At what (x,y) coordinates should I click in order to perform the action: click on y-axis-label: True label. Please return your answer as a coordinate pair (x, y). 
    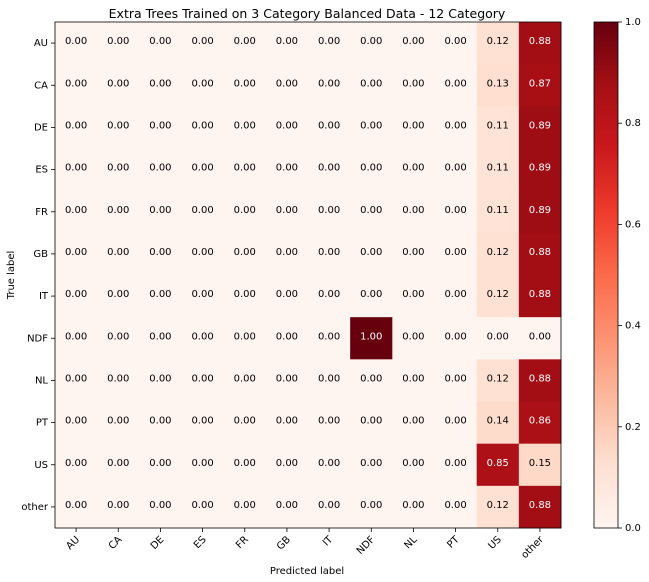
    Looking at the image, I should click on (11, 276).